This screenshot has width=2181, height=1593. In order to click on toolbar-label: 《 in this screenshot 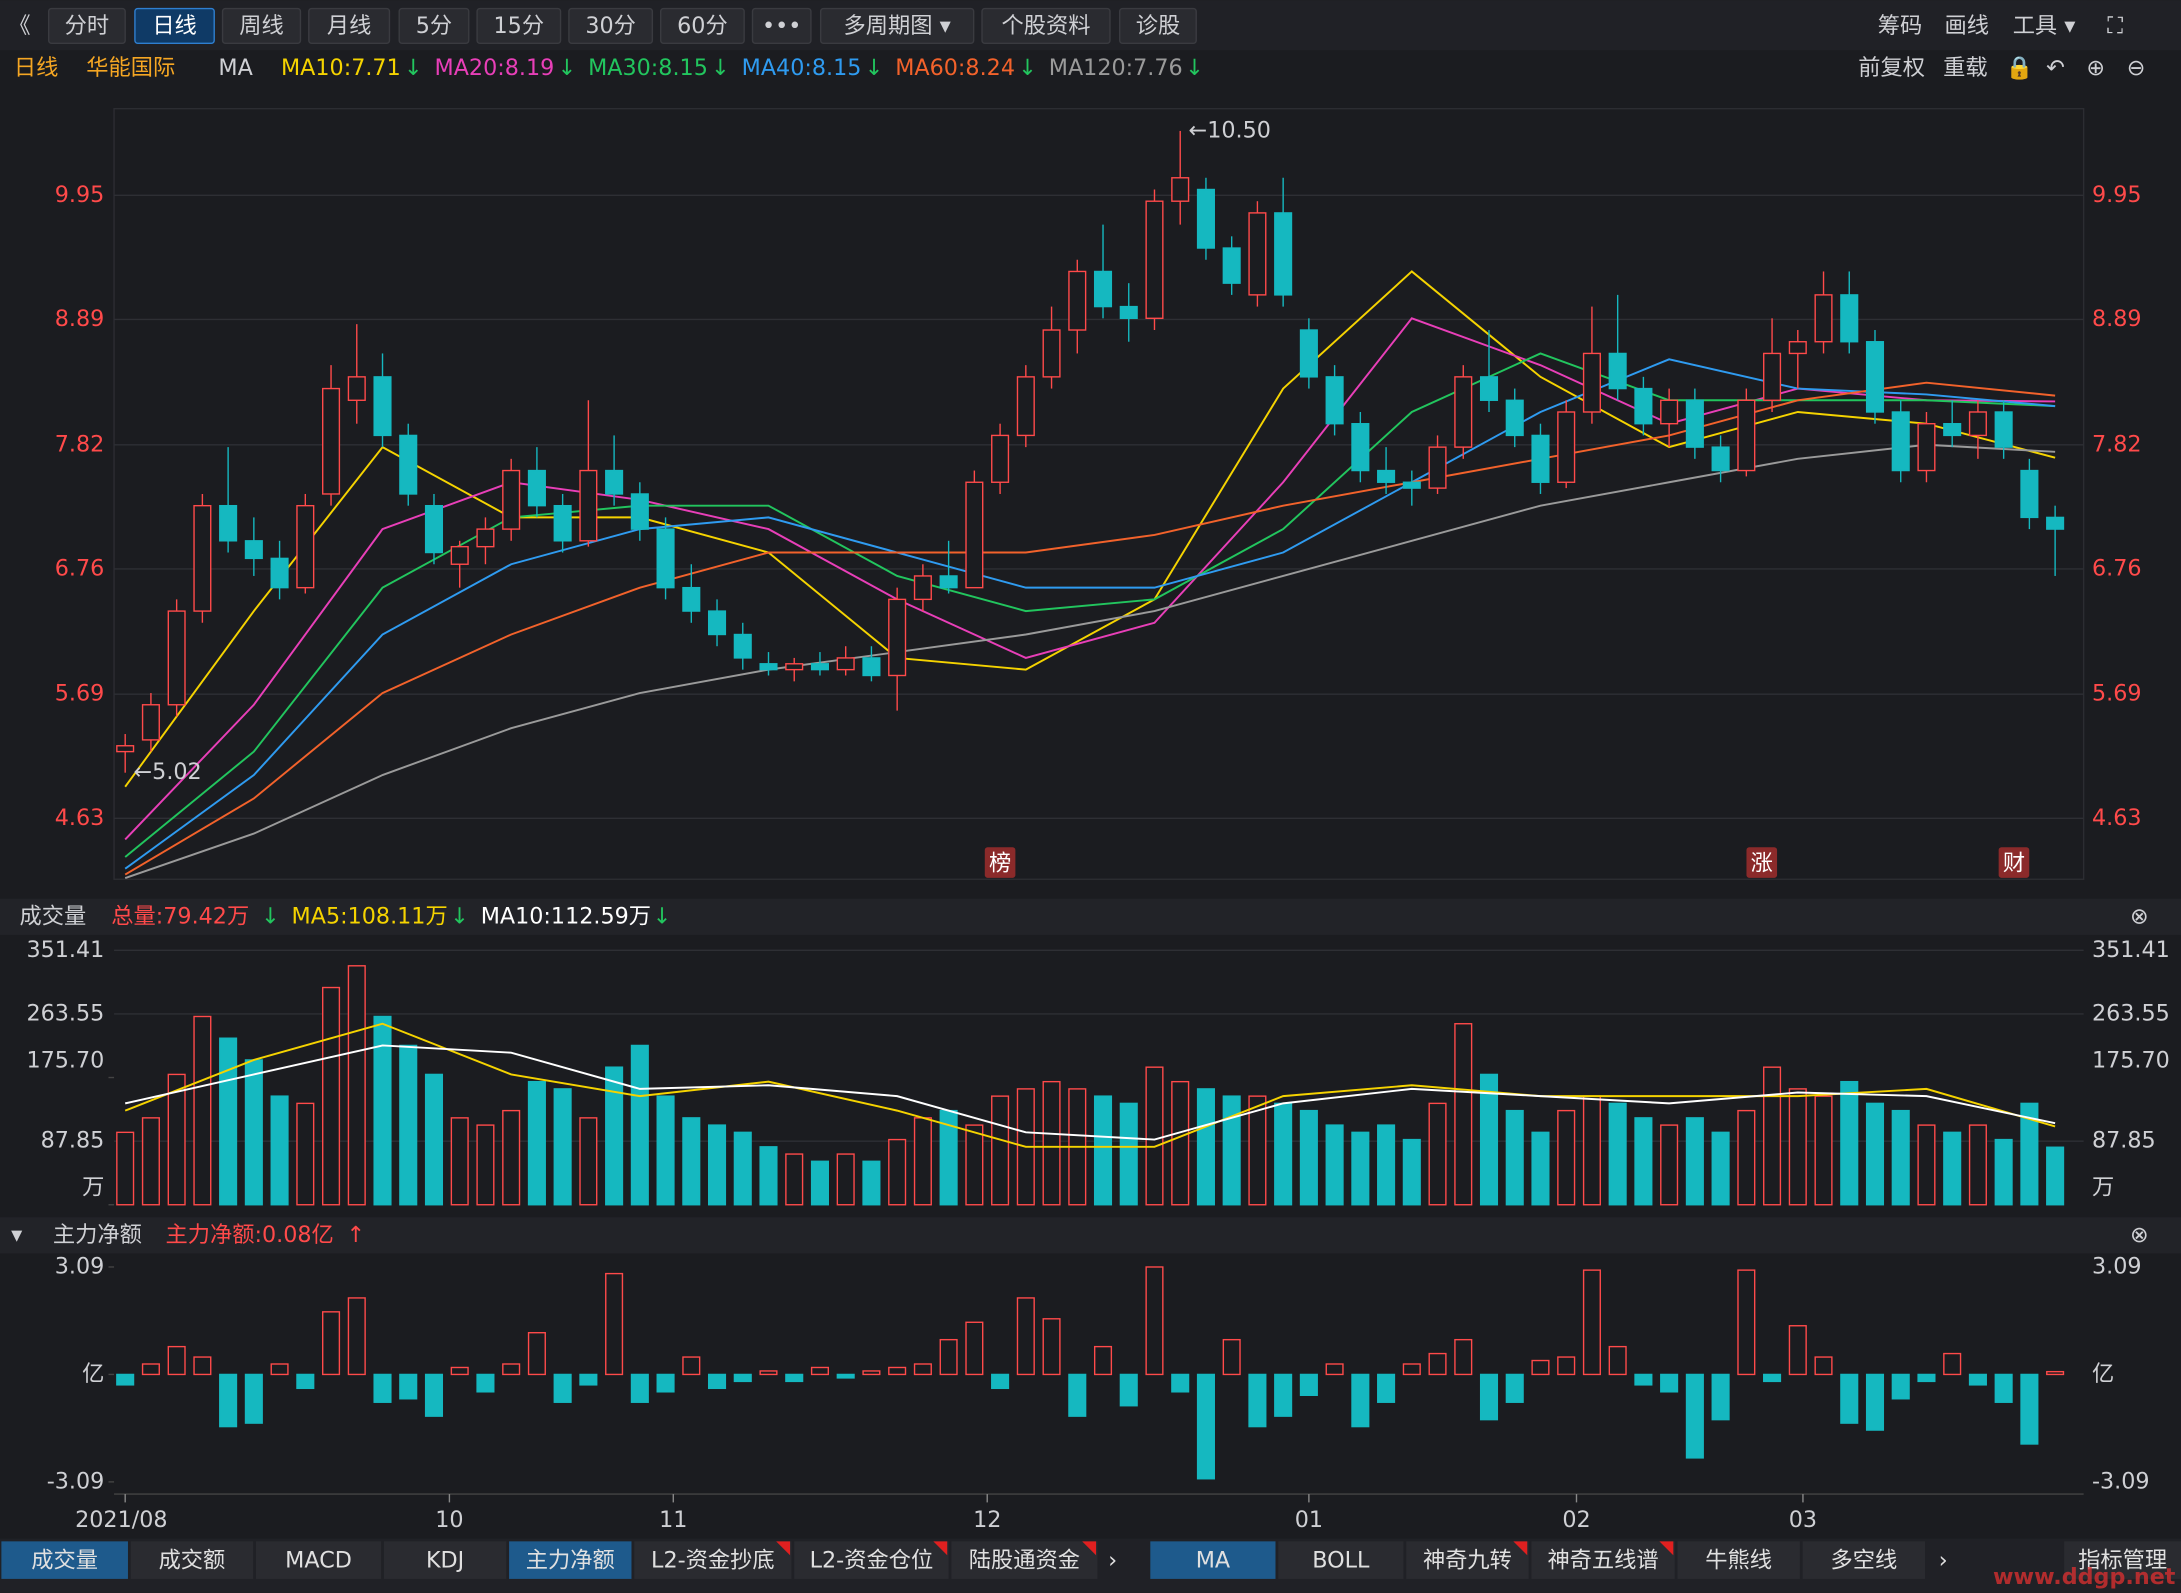, I will do `click(19, 26)`.